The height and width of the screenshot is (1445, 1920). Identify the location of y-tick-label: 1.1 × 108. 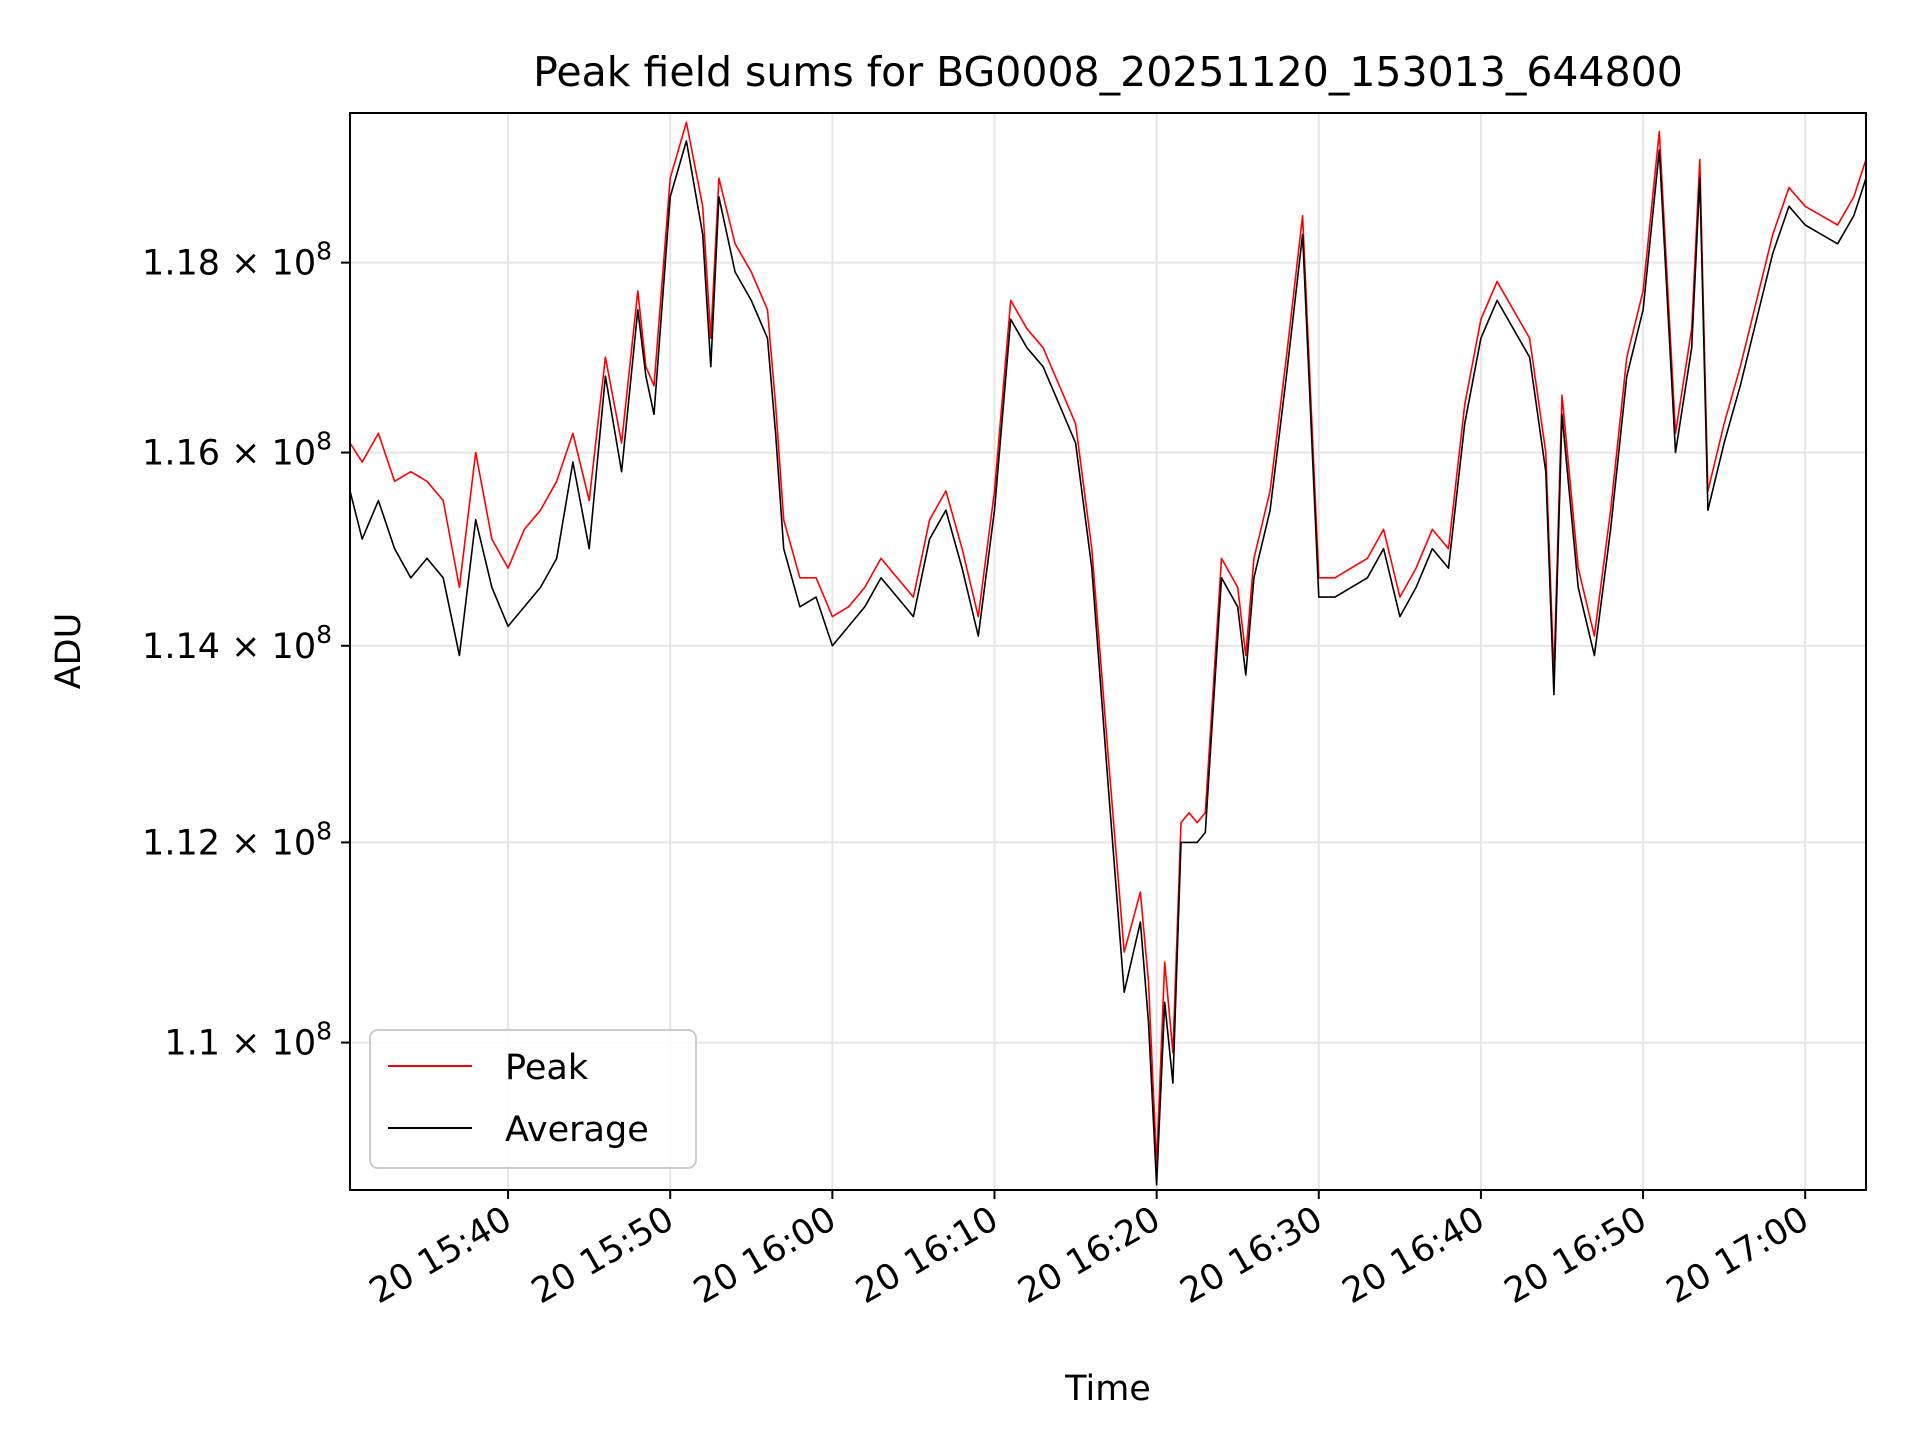
(248, 1040).